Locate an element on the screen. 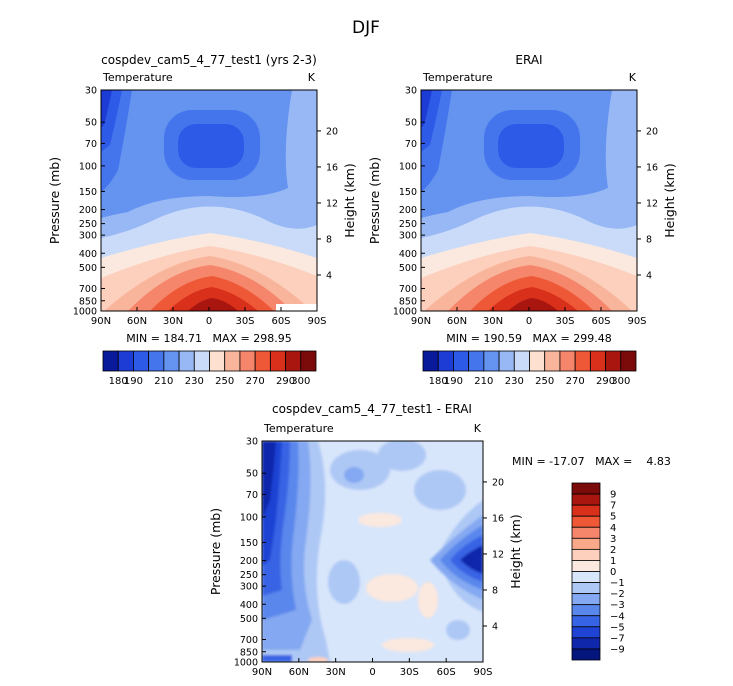 The width and height of the screenshot is (733, 686). colorbar-label: 2 is located at coordinates (613, 550).